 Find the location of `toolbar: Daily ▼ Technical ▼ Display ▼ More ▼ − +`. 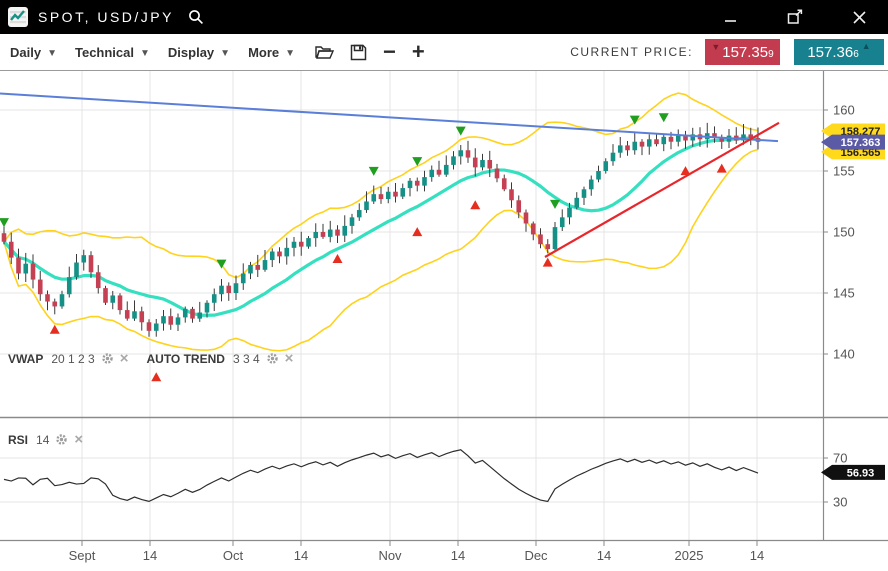

toolbar: Daily ▼ Technical ▼ Display ▼ More ▼ − + is located at coordinates (444, 52).